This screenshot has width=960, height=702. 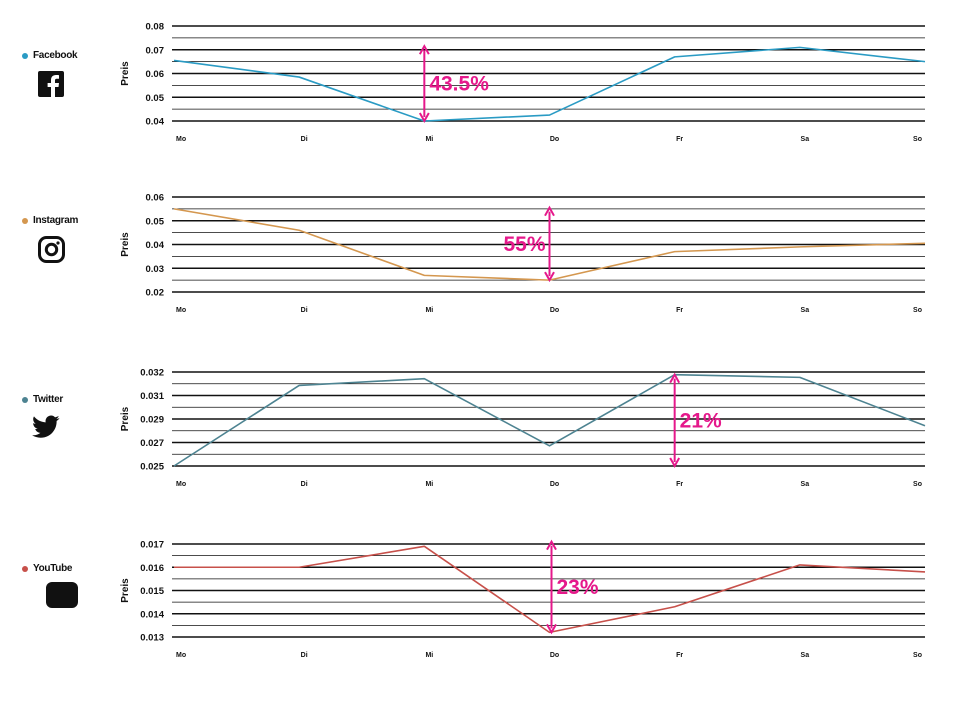 I want to click on y-tick-label: 0.013, so click(x=152, y=638).